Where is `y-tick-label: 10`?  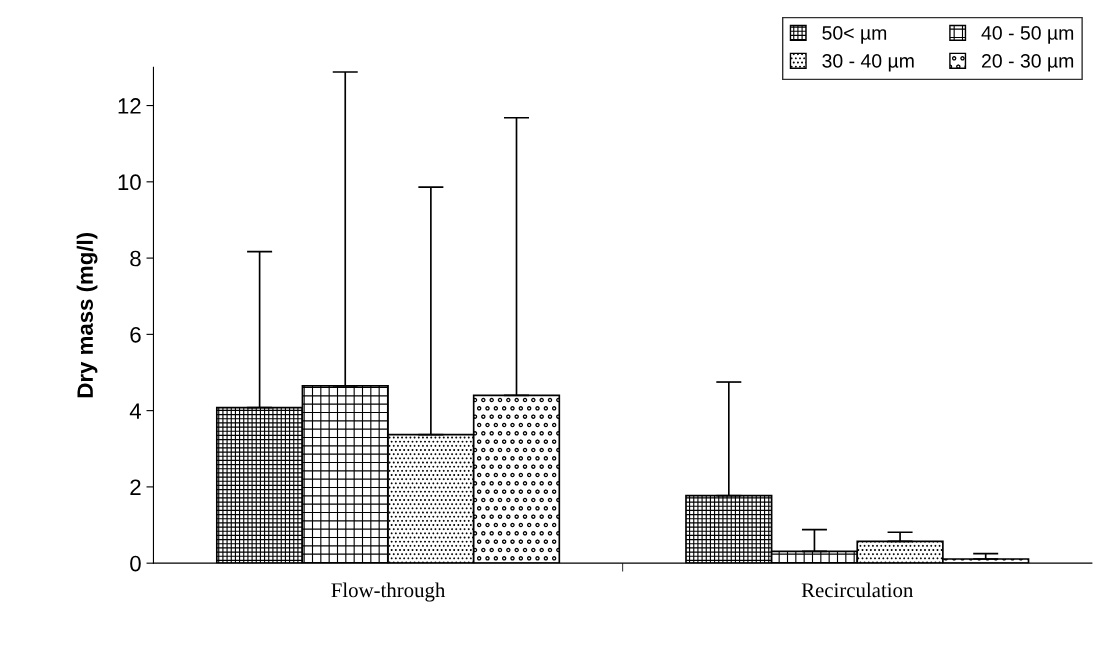 y-tick-label: 10 is located at coordinates (129, 182).